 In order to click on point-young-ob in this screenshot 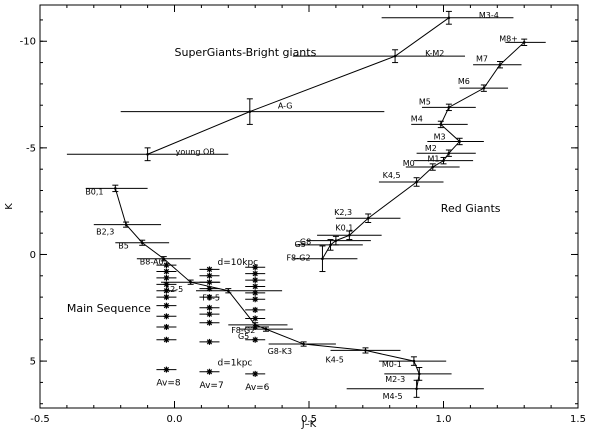, I will do `click(147, 154)`.